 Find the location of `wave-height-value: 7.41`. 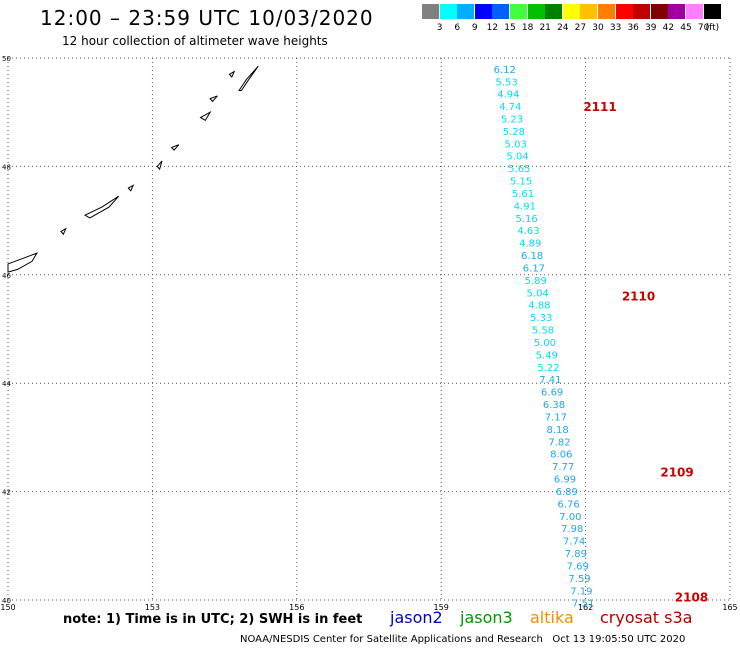

wave-height-value: 7.41 is located at coordinates (550, 380).